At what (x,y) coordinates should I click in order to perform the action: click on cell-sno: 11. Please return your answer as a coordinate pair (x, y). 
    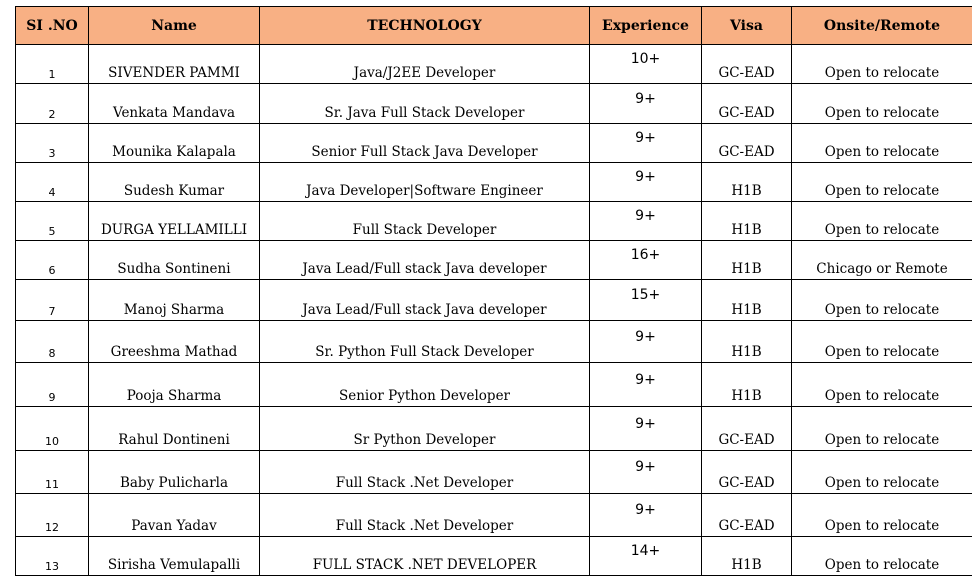
    Looking at the image, I should click on (52, 472).